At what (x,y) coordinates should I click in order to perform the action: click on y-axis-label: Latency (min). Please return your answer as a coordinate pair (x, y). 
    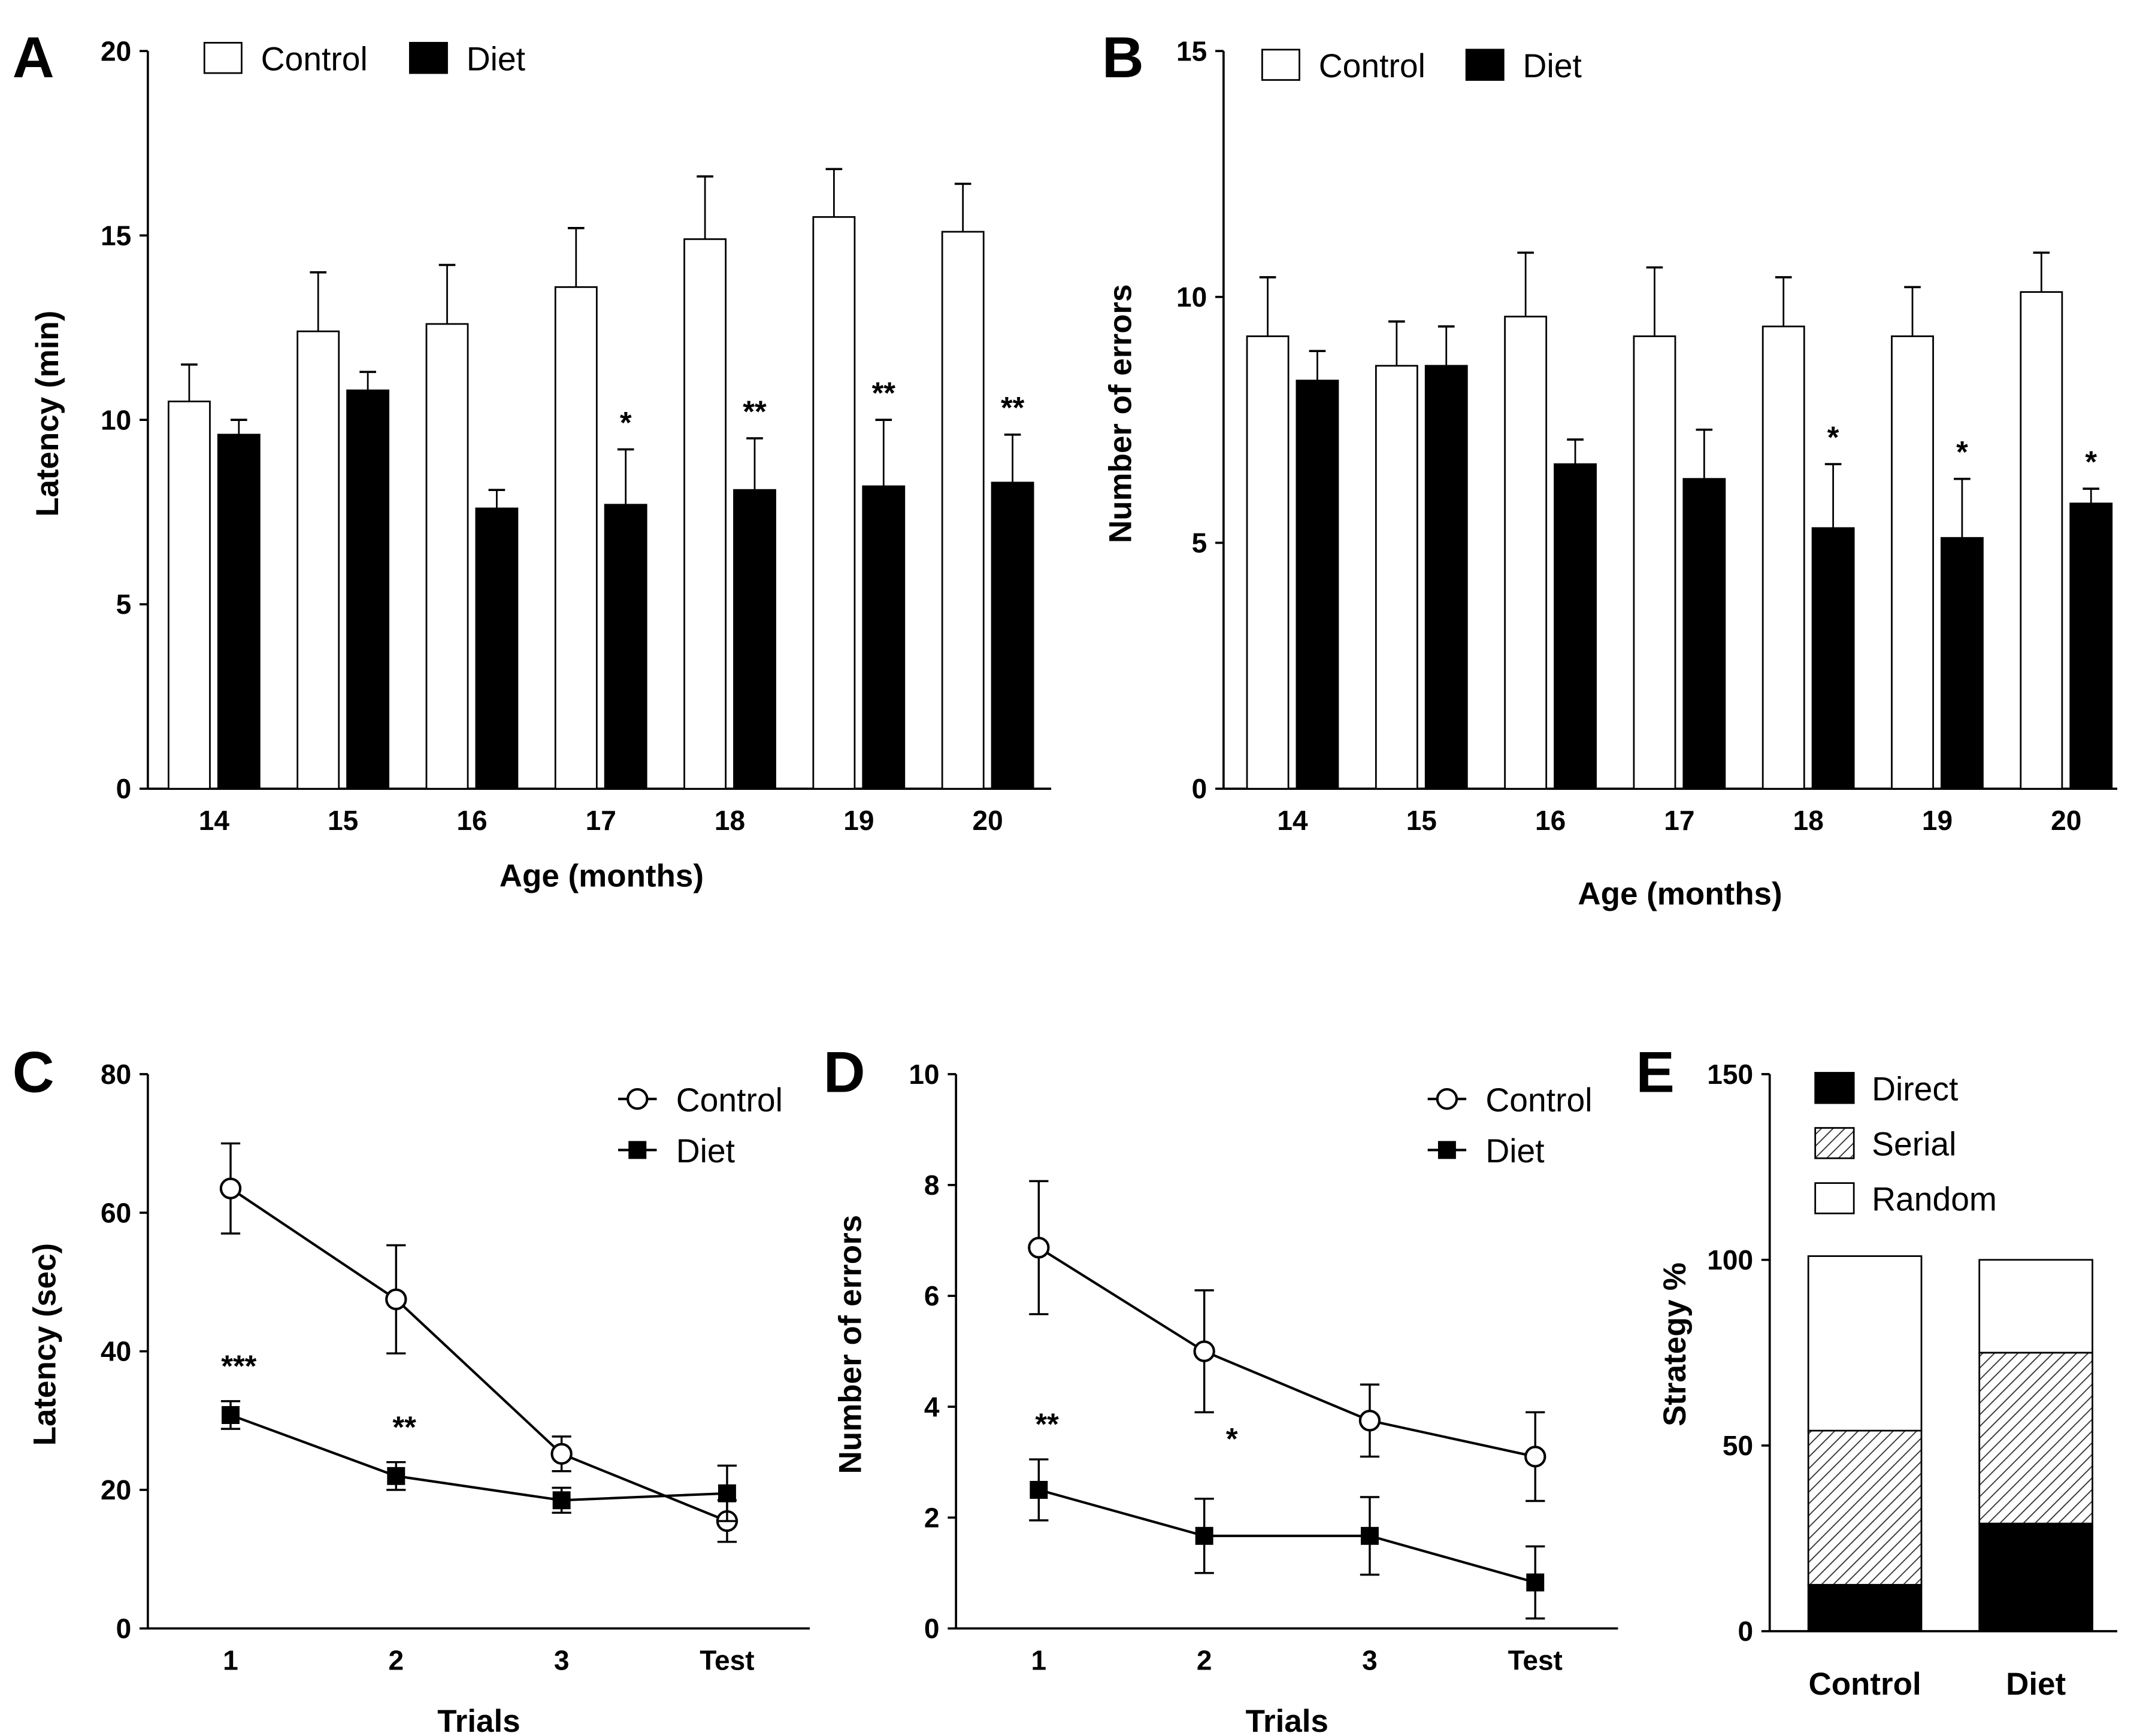
    Looking at the image, I should click on (47, 414).